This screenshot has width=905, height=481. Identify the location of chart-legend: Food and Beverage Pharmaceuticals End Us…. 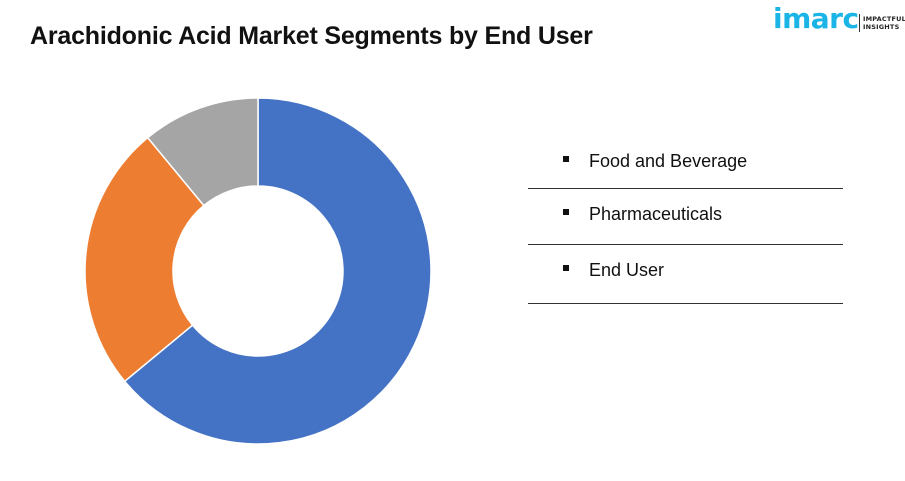
(685, 220).